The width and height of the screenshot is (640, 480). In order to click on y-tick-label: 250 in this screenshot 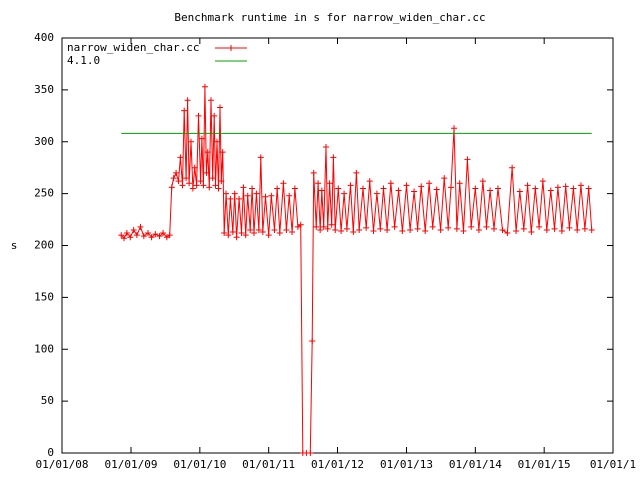, I will do `click(44, 193)`.